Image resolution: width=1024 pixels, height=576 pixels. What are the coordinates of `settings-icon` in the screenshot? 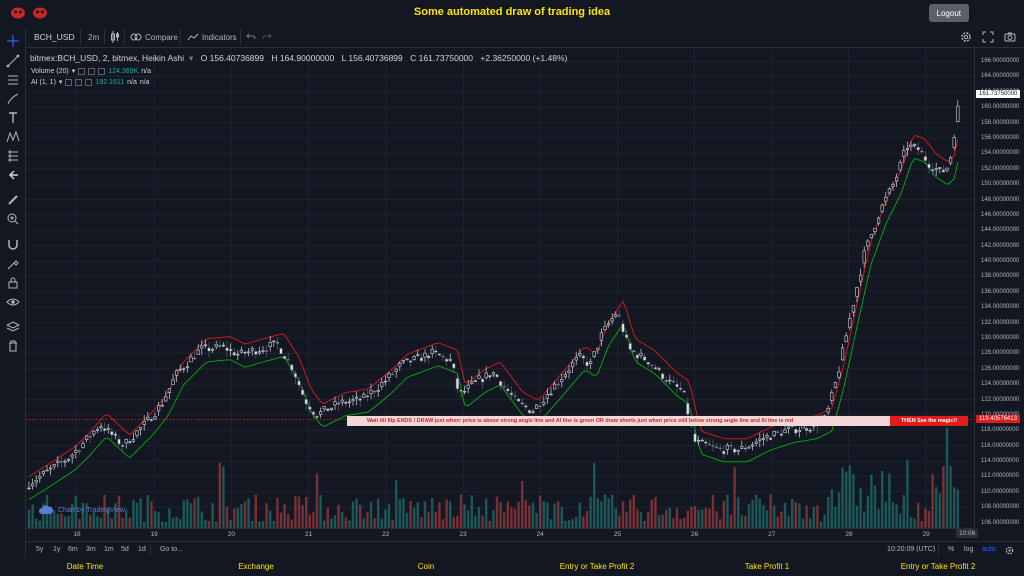 It's located at (966, 37).